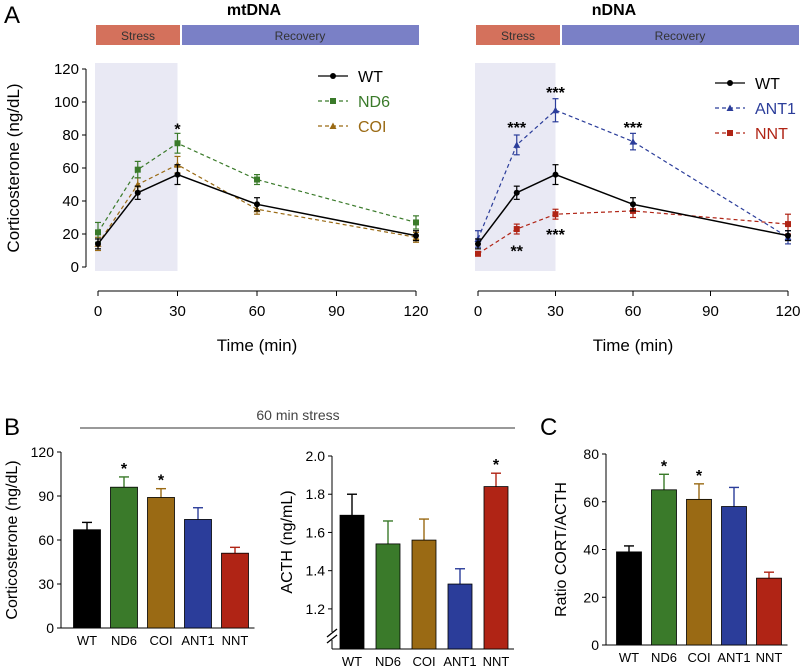 This screenshot has height=668, width=805. What do you see at coordinates (730, 133) in the screenshot?
I see `legend-marker-nnt` at bounding box center [730, 133].